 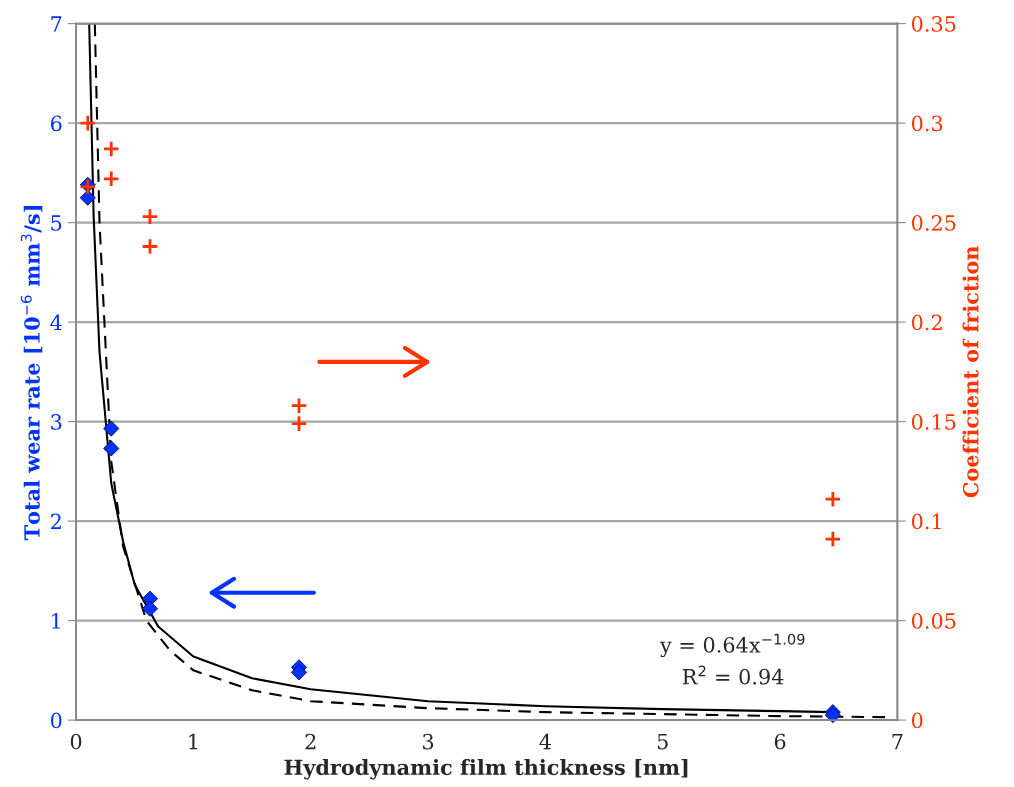 What do you see at coordinates (76, 741) in the screenshot?
I see `x-tick-label: 0` at bounding box center [76, 741].